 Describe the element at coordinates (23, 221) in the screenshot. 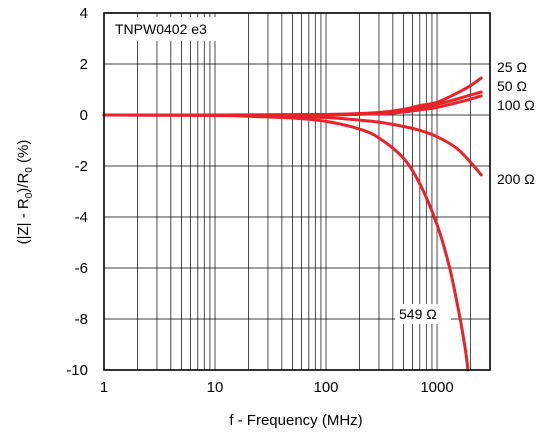

I see `y-axis-title-open: (|Z| - R` at that location.